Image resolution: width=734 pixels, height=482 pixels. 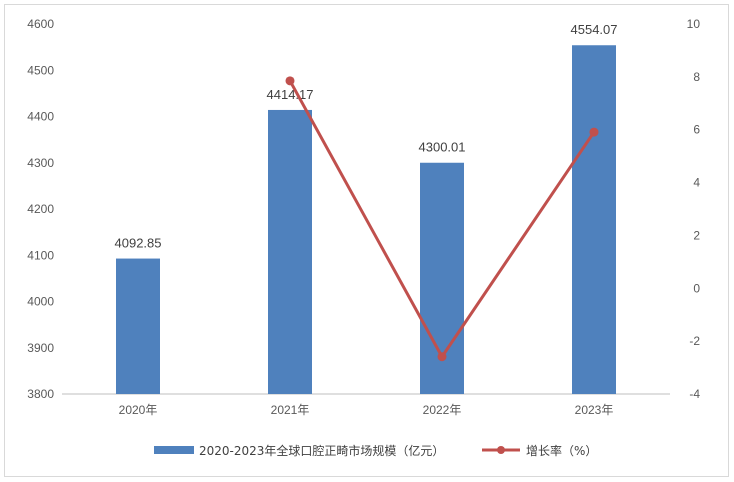 What do you see at coordinates (290, 94) in the screenshot?
I see `bar-value-label: 4414.17` at bounding box center [290, 94].